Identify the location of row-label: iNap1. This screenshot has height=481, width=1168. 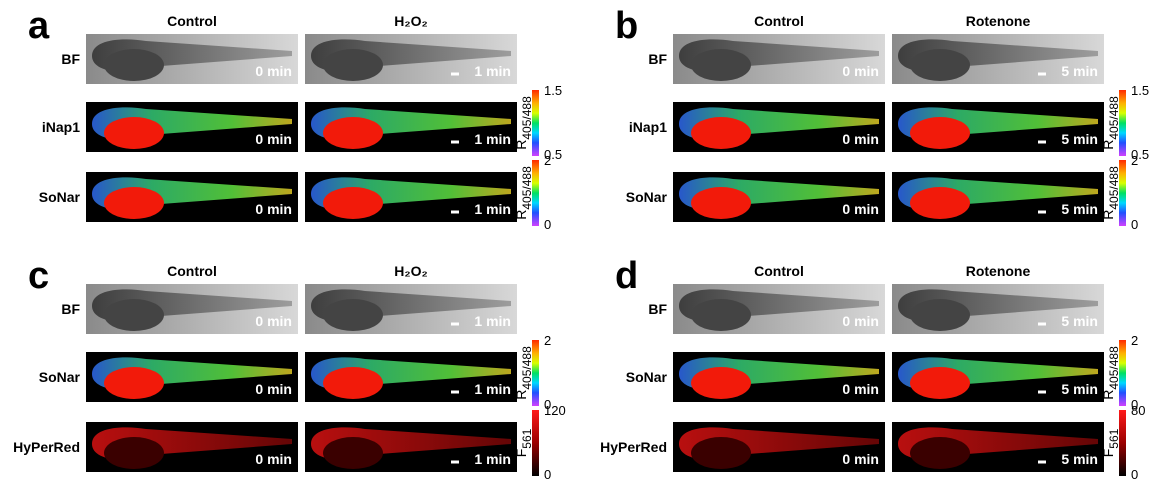
(61, 127).